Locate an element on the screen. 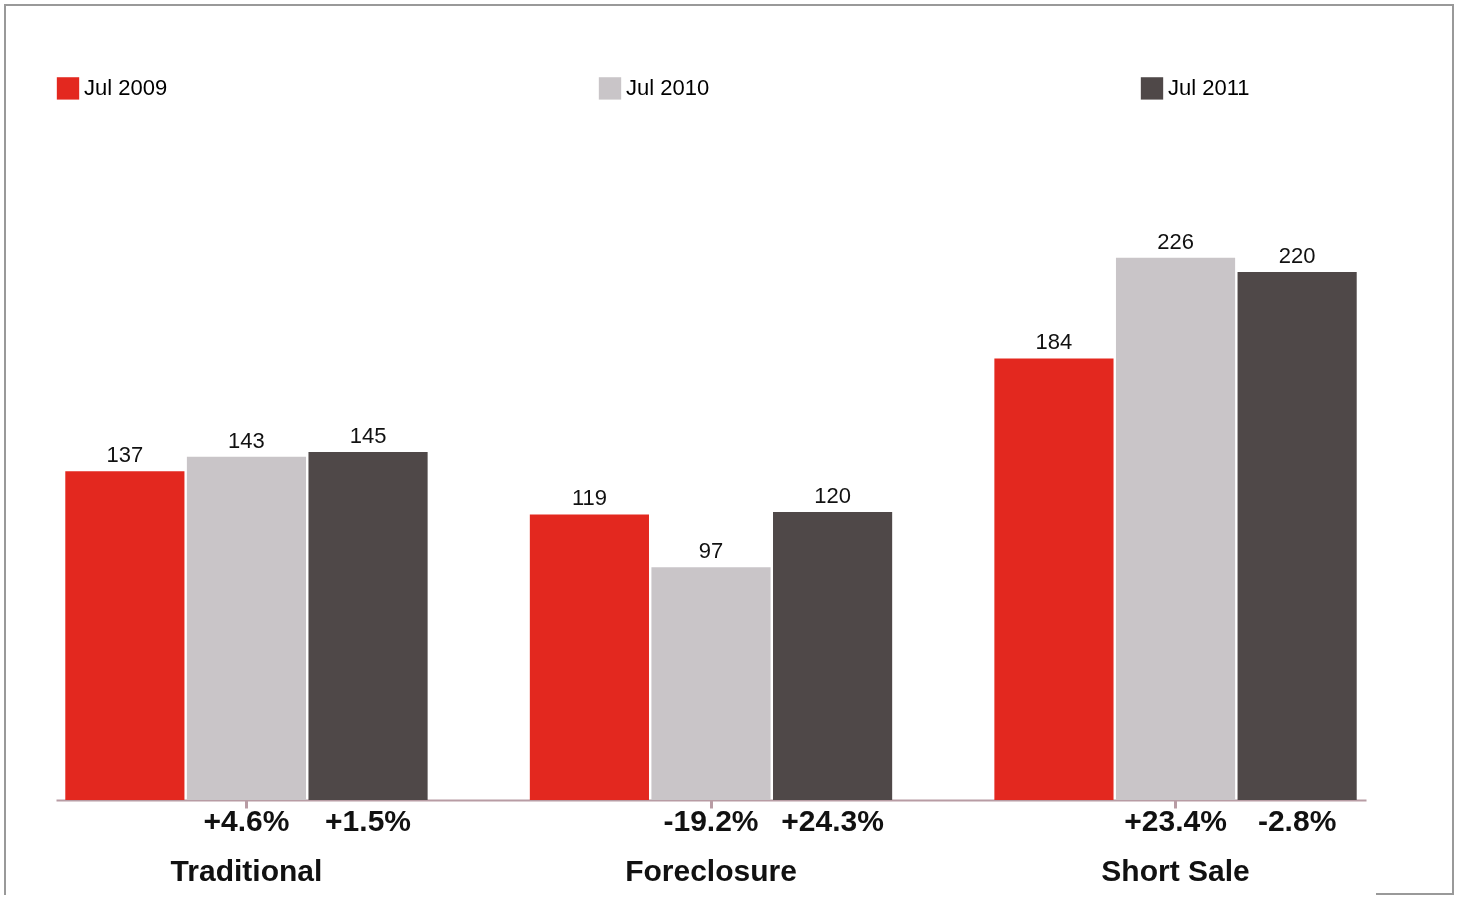  data-label: 220 is located at coordinates (1297, 256).